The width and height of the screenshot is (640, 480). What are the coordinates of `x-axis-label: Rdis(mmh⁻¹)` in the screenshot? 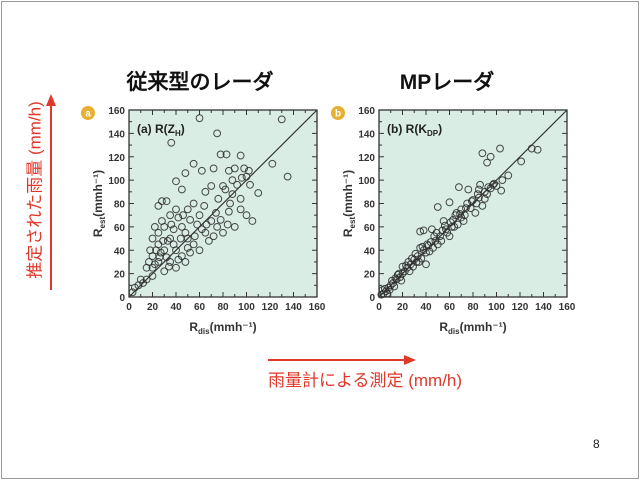 It's located at (222, 328).